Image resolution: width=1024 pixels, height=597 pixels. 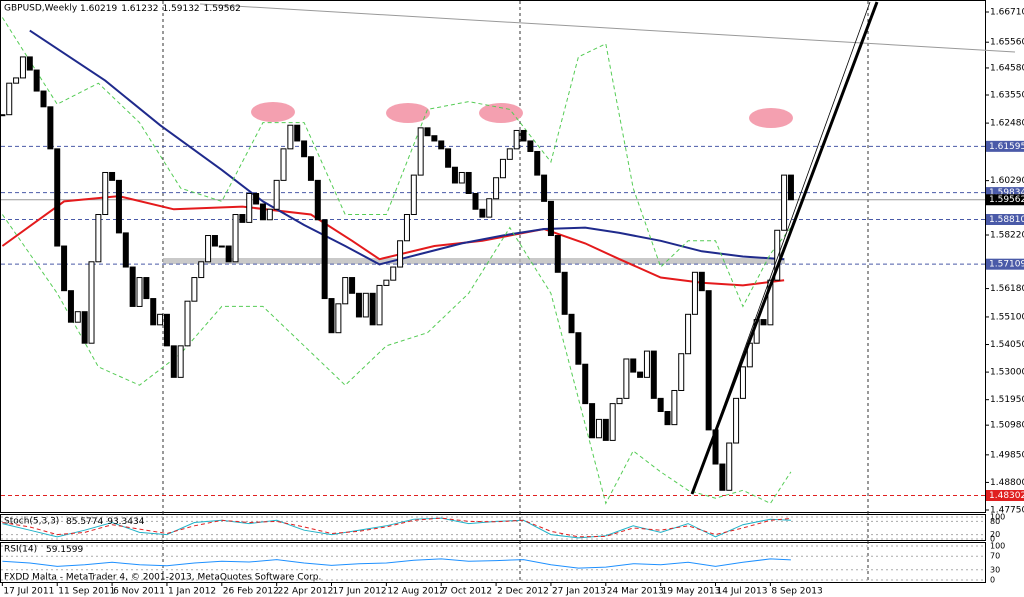 I want to click on support-zone, so click(x=474, y=261).